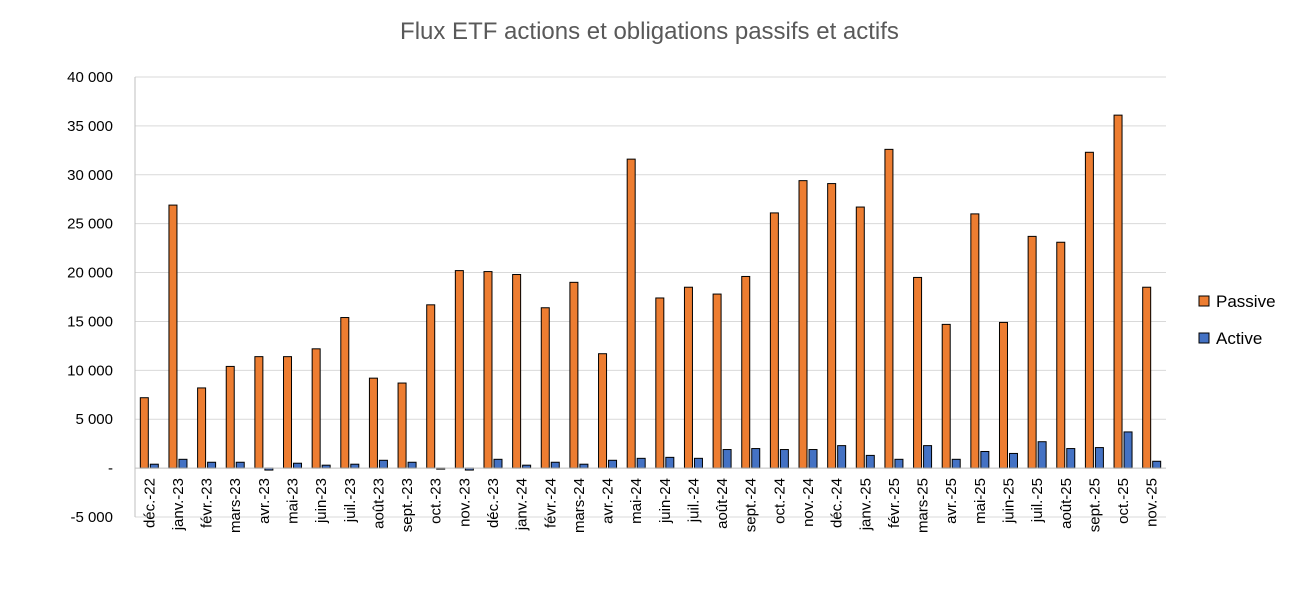  Describe the element at coordinates (293, 501) in the screenshot. I see `x-tick-label: mai-23` at that location.